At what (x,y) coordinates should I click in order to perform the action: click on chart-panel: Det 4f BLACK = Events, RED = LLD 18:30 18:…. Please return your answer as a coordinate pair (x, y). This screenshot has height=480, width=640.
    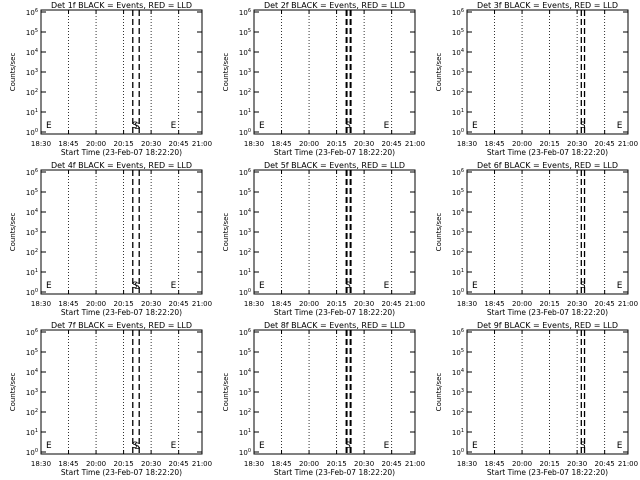
    Looking at the image, I should click on (110, 239).